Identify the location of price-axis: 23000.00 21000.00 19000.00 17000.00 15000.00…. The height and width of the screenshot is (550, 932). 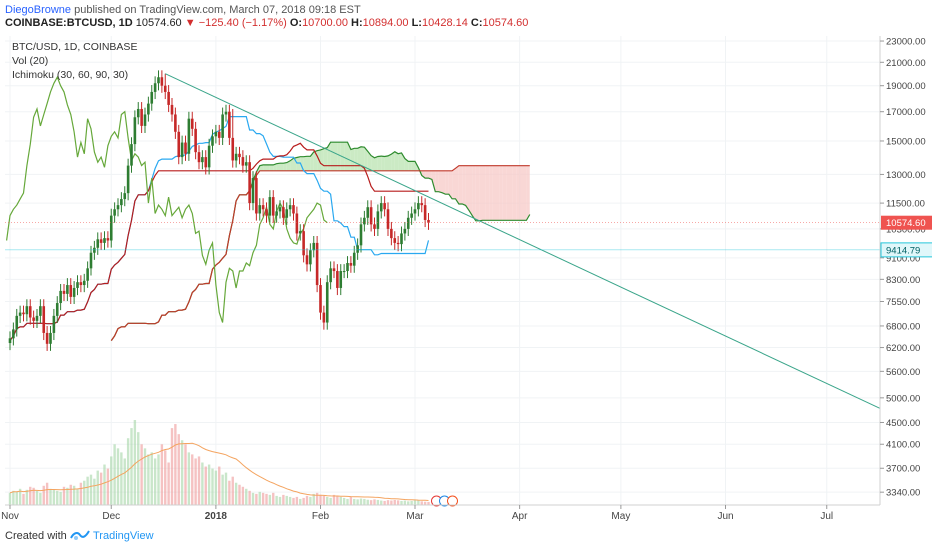
(905, 270).